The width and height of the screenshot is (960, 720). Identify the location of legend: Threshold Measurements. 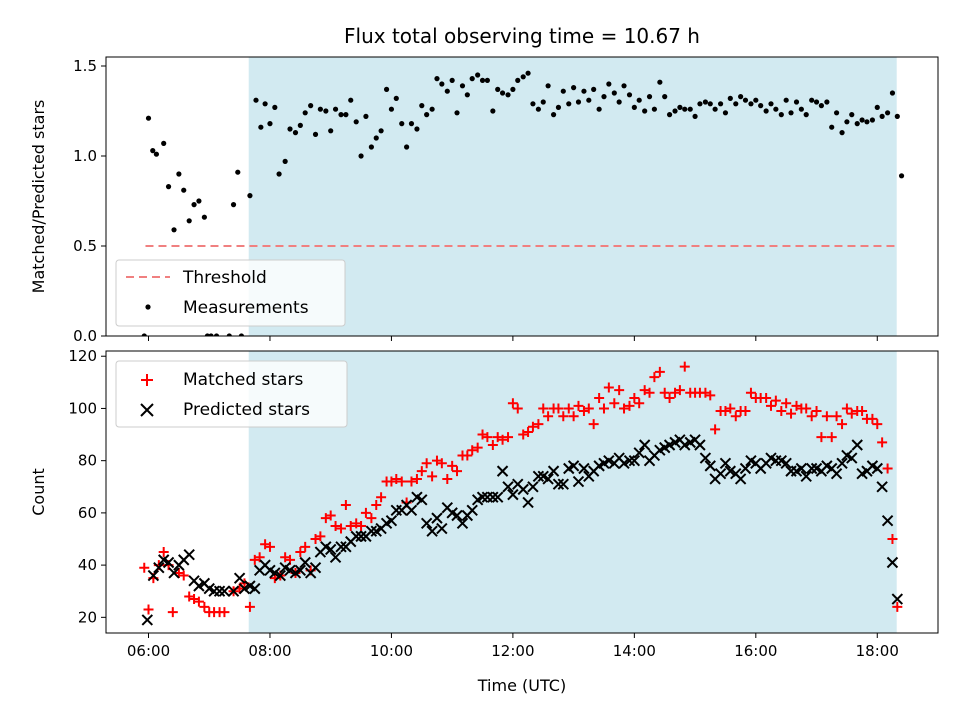
(230, 293).